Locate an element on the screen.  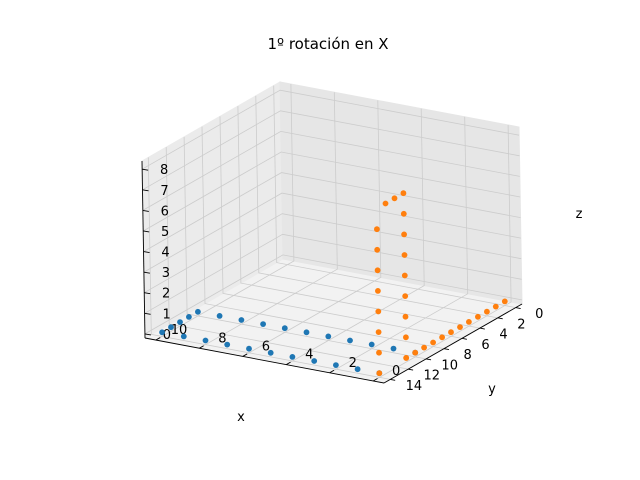
x-tick-label: 8 is located at coordinates (467, 355).